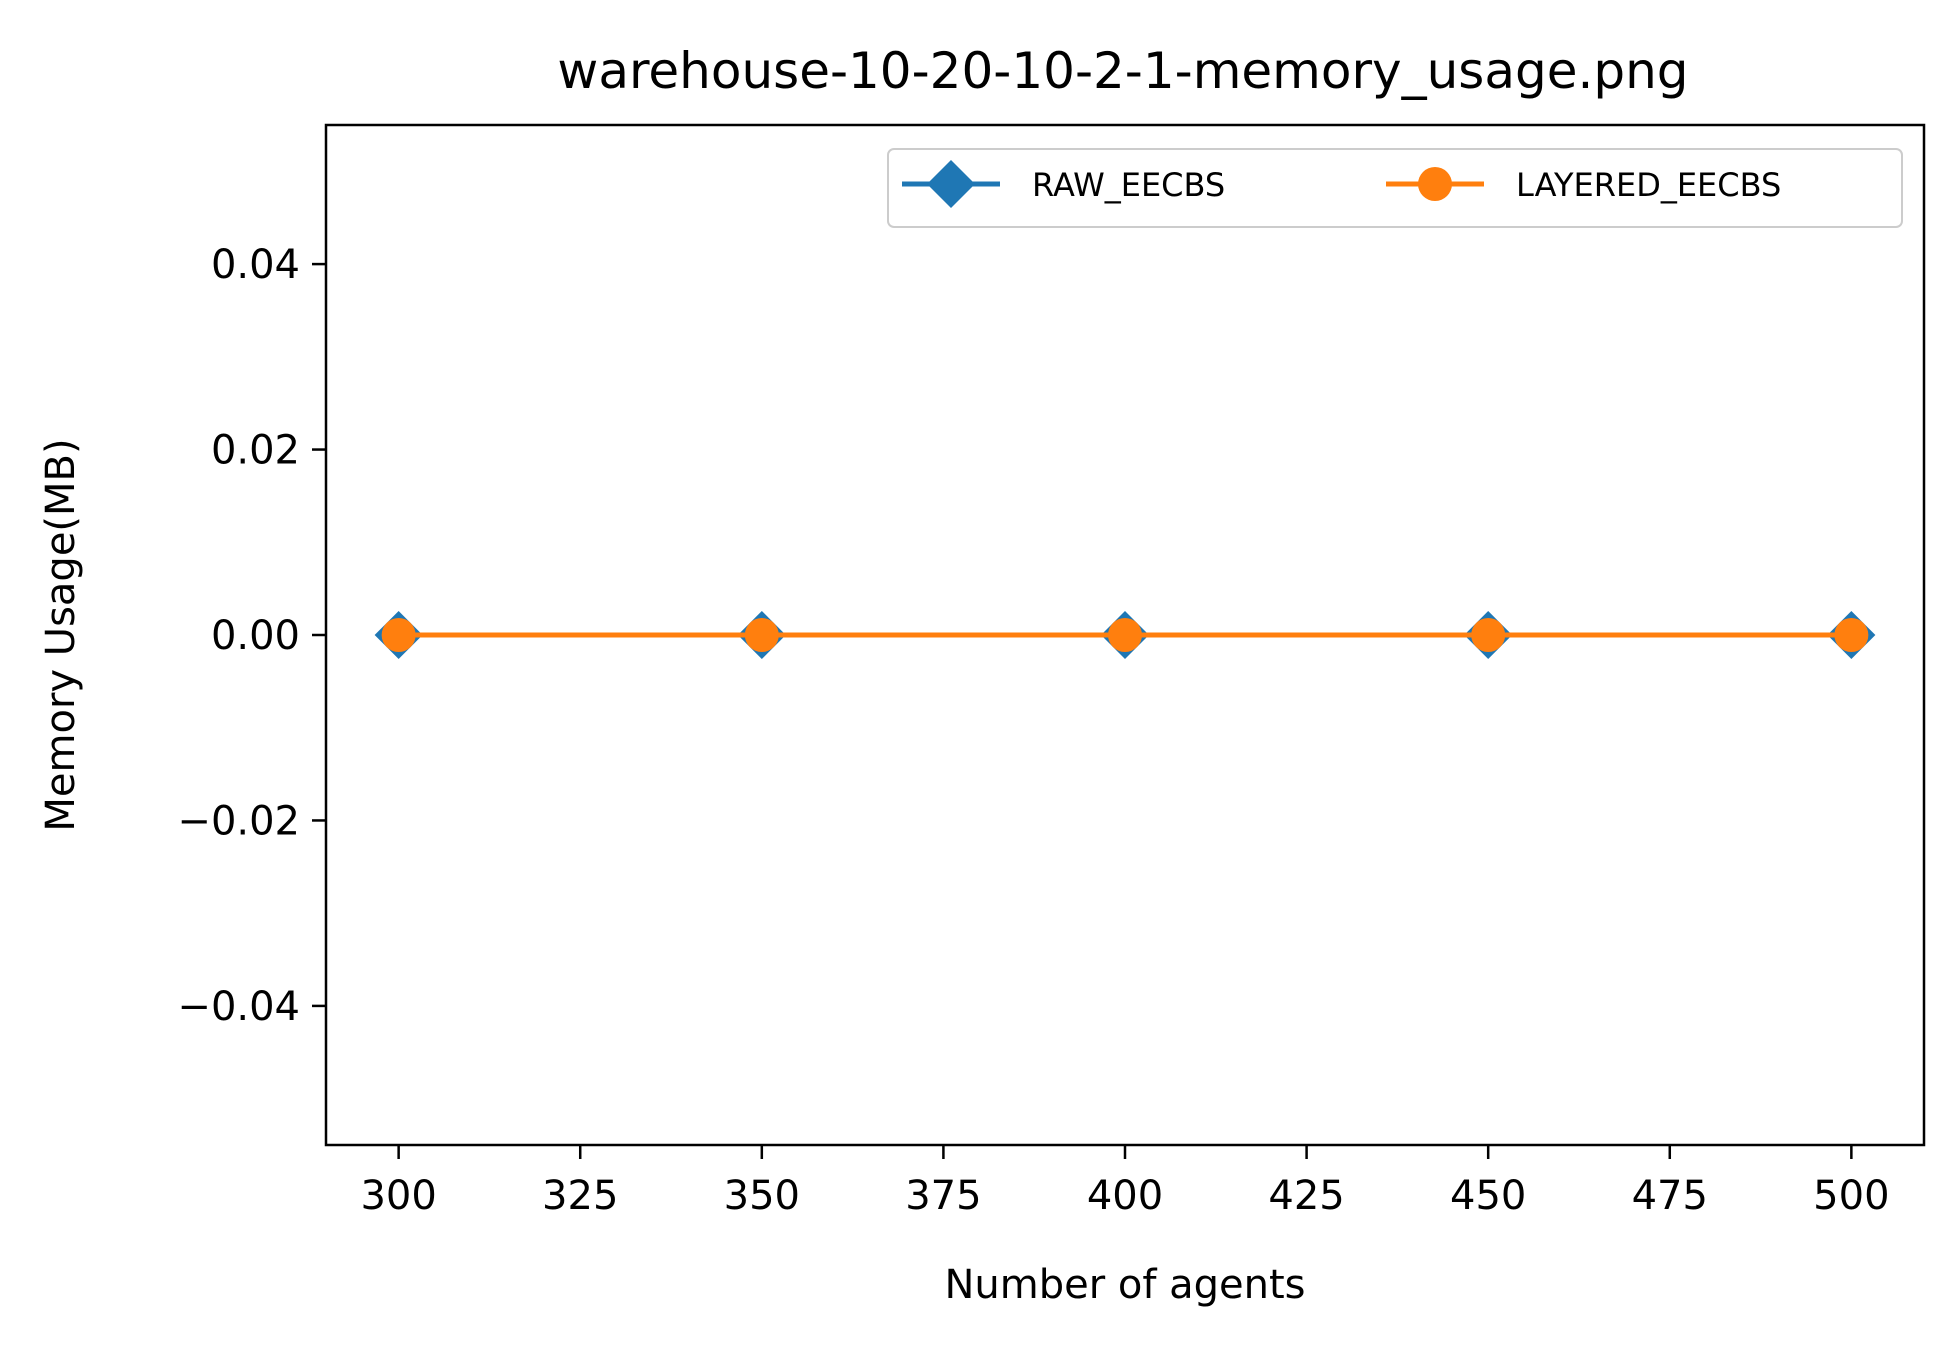 Image resolution: width=1959 pixels, height=1352 pixels. I want to click on x-tick-label: 475, so click(1670, 1196).